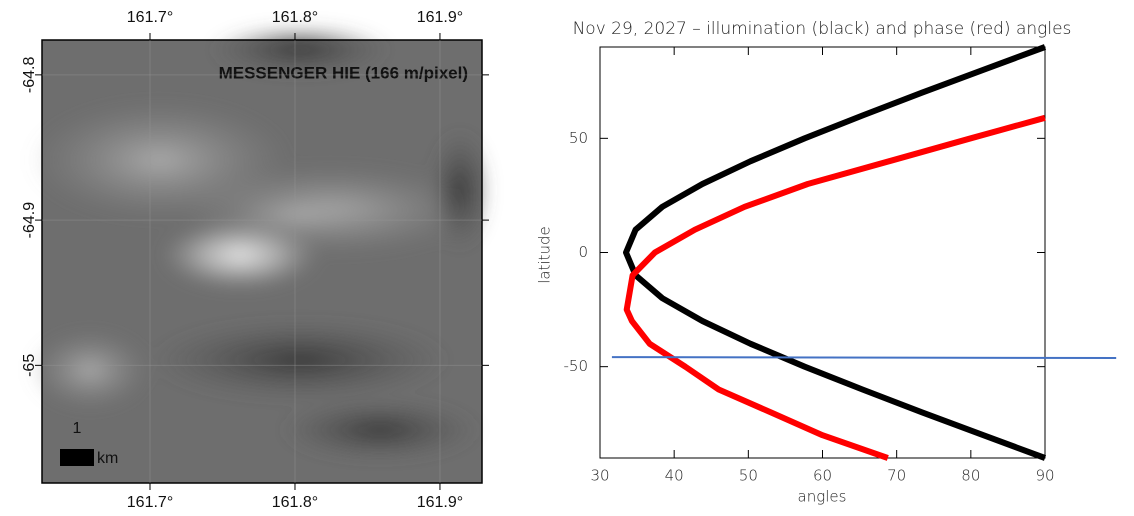  What do you see at coordinates (748, 476) in the screenshot?
I see `x-tick-label: 50` at bounding box center [748, 476].